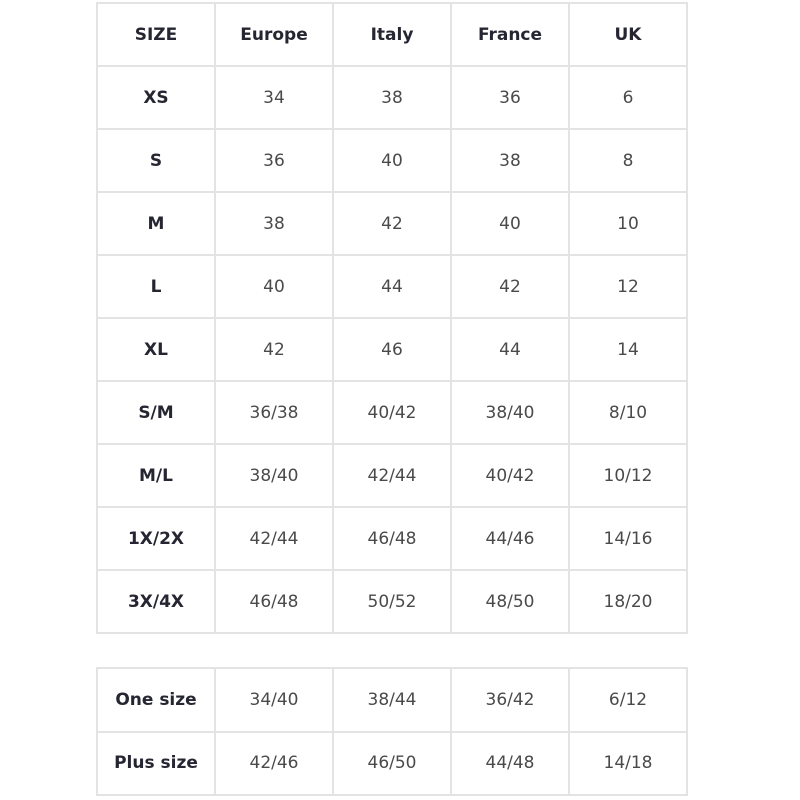  I want to click on table-row: S/M 36/38 40/42 38/40 8/10, so click(392, 412).